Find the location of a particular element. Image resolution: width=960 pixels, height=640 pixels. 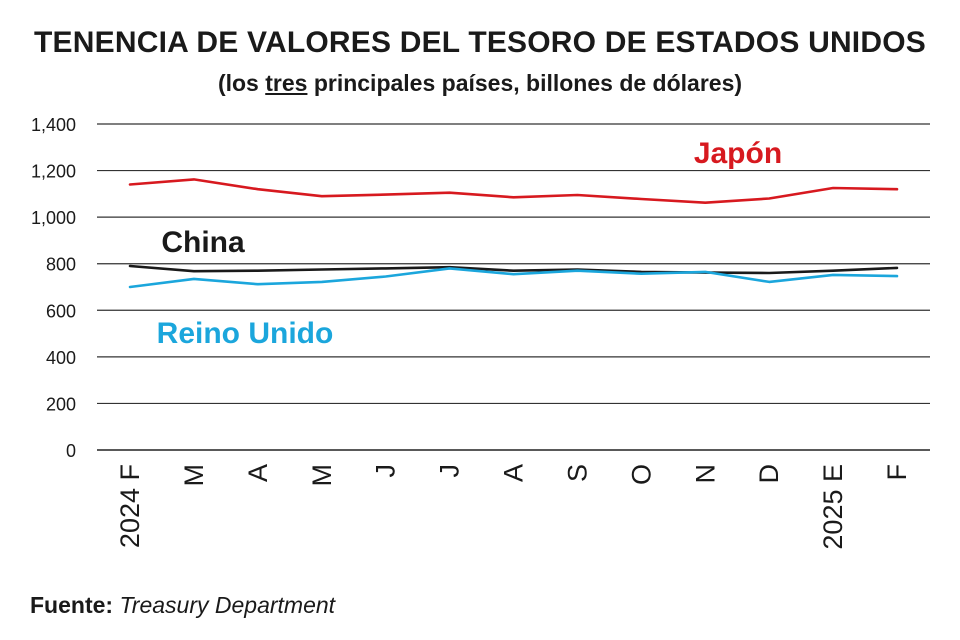

y-tick-label: 600 is located at coordinates (61, 311).